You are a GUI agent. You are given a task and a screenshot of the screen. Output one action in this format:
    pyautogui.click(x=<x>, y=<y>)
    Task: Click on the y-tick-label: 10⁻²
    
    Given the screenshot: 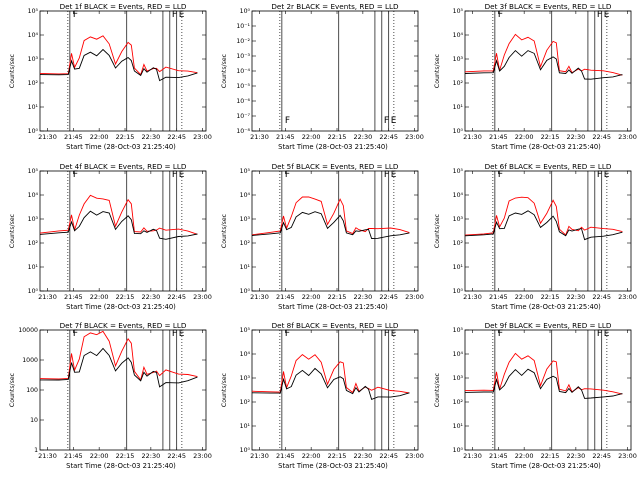 What is the action you would take?
    pyautogui.click(x=243, y=41)
    